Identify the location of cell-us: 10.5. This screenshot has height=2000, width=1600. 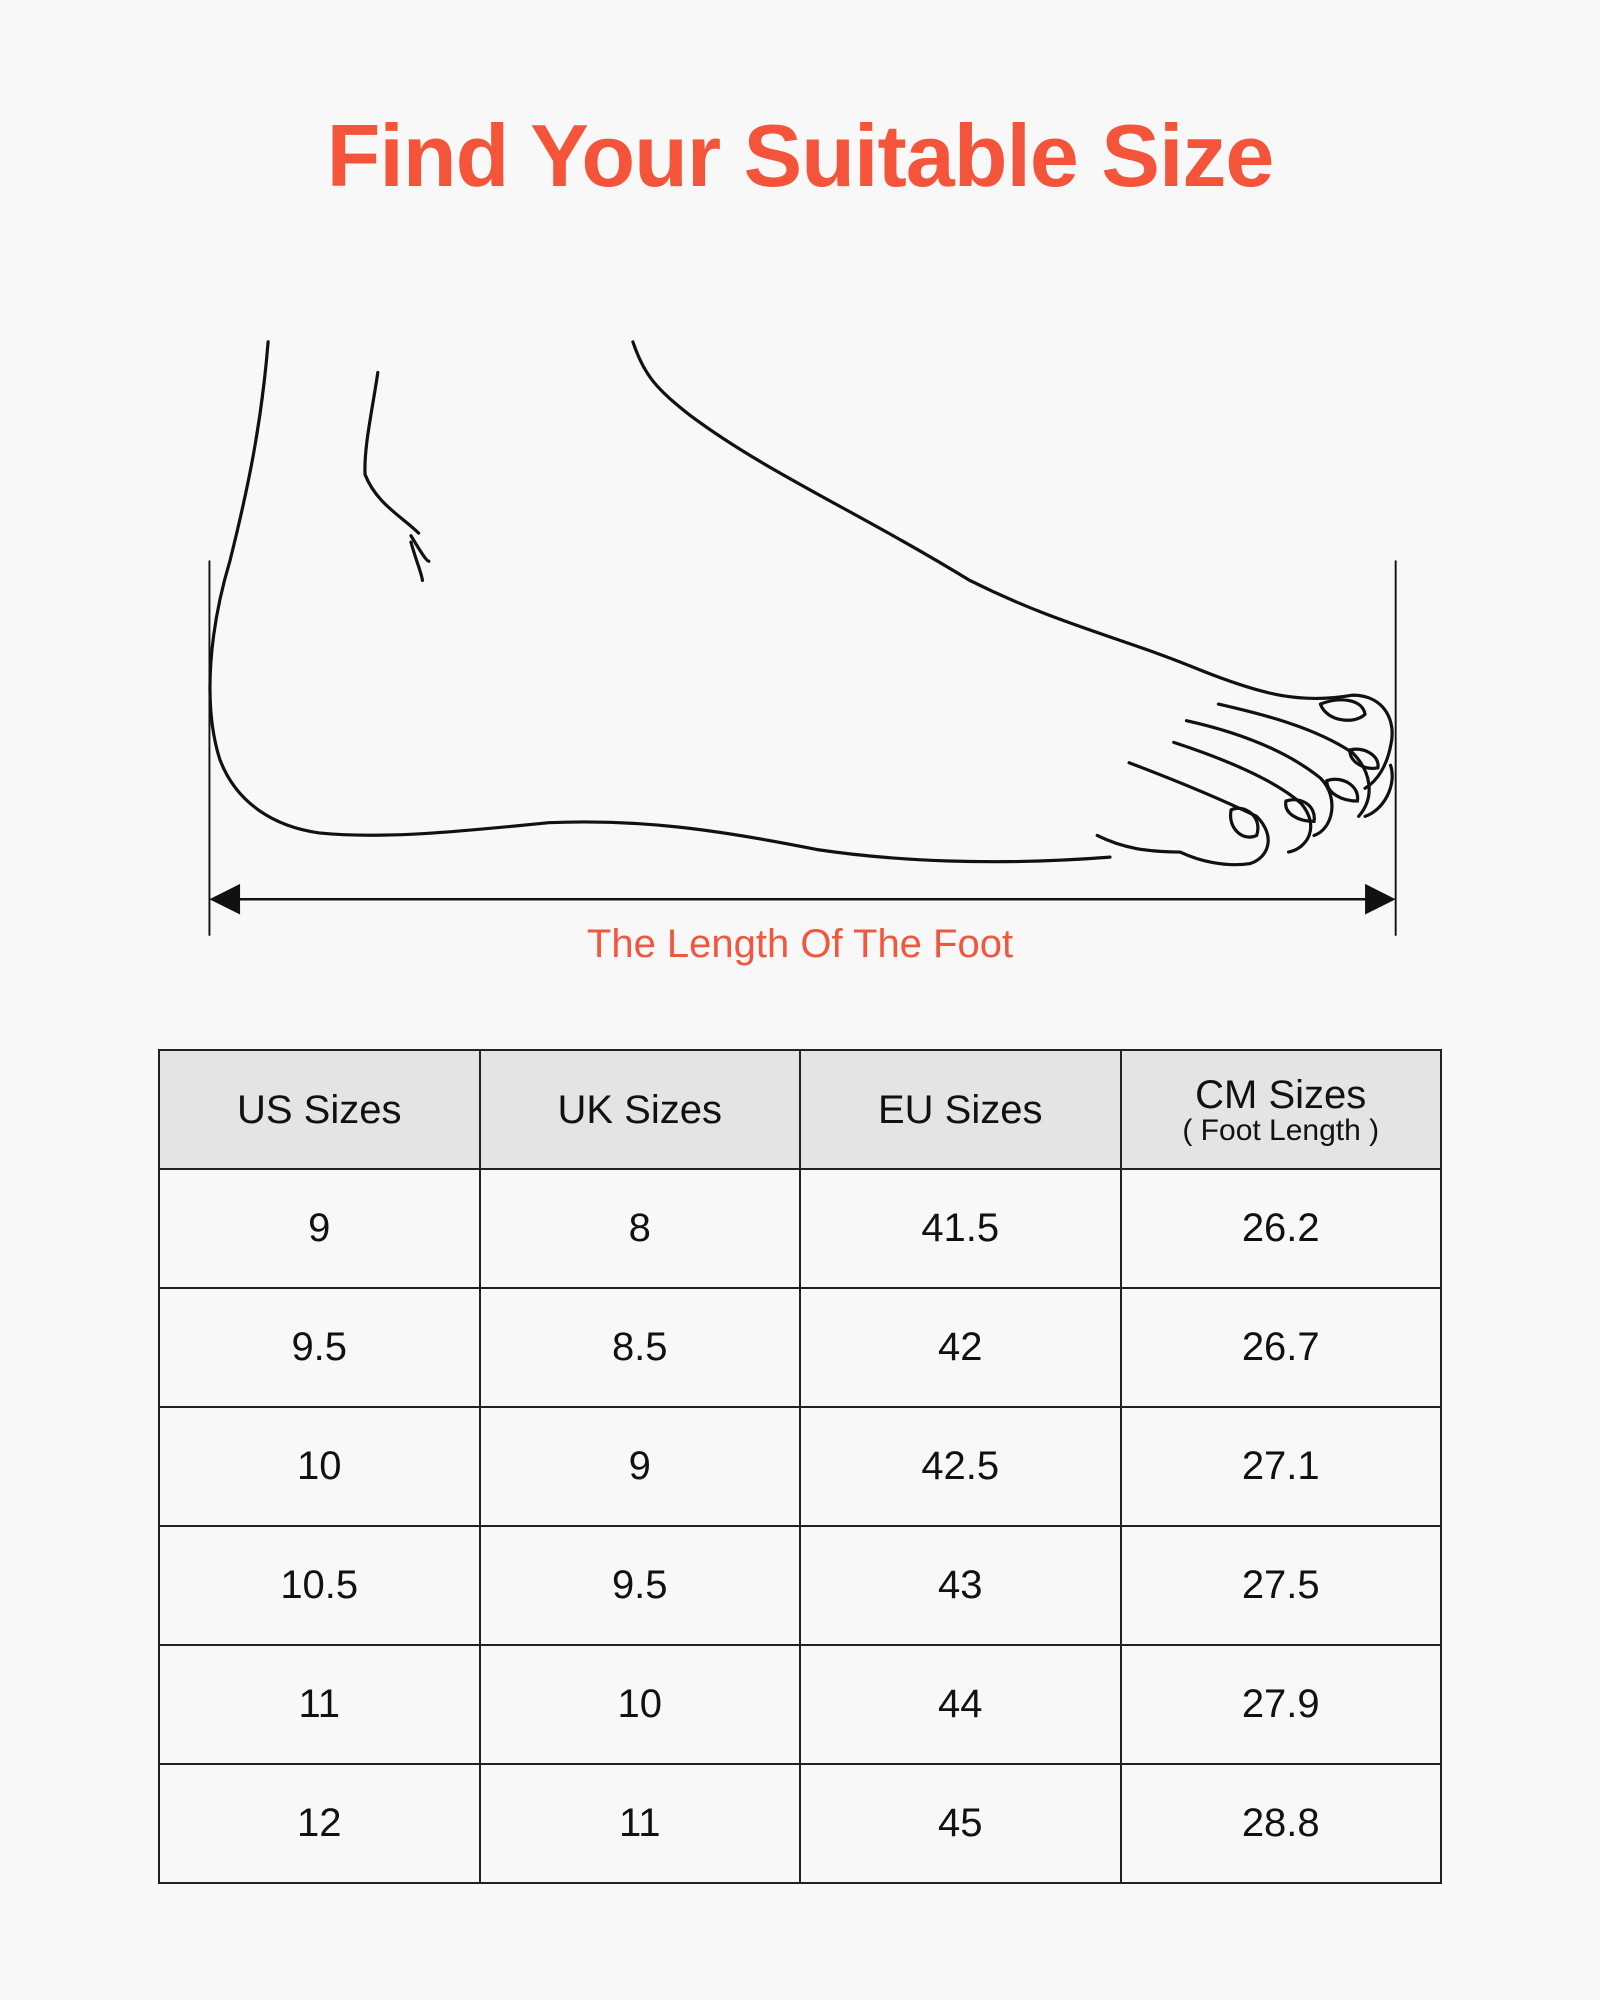
(319, 1585).